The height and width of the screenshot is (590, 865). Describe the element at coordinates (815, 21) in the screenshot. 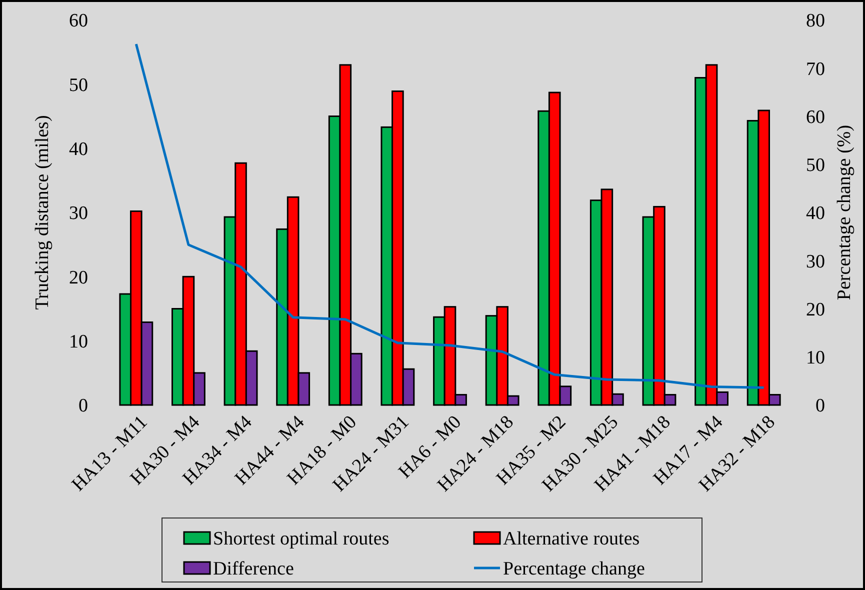

I see `y2-tick-label: 80` at that location.